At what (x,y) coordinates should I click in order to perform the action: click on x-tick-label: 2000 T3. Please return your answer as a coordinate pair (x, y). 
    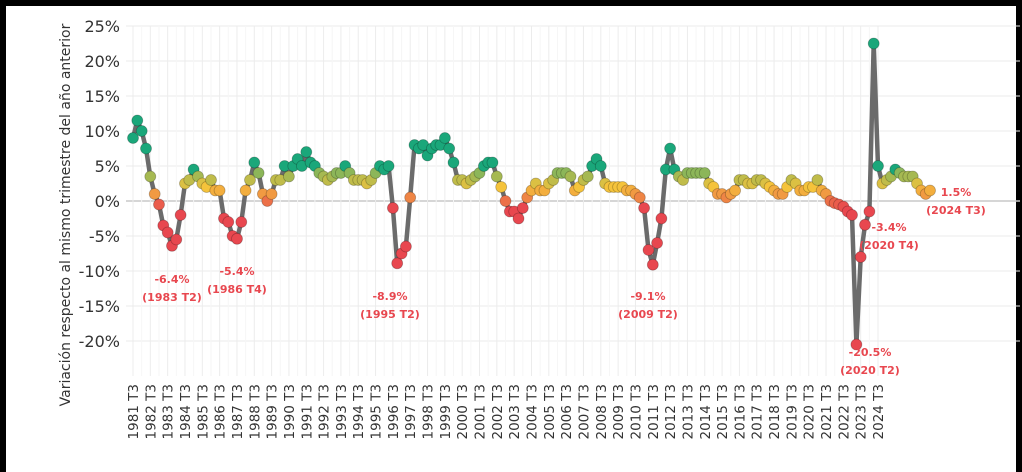
    Looking at the image, I should click on (463, 411).